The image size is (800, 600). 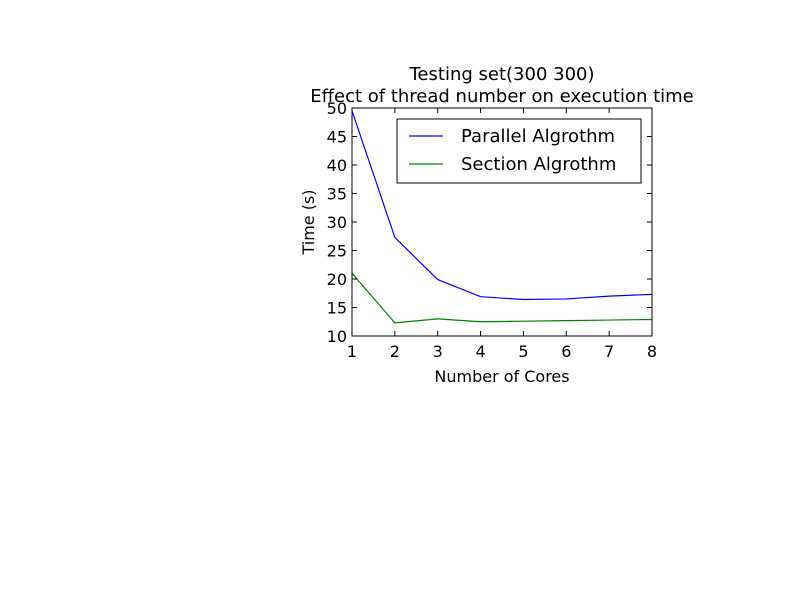 What do you see at coordinates (502, 74) in the screenshot?
I see `chart-title-line-1: Testing set(300 300)` at bounding box center [502, 74].